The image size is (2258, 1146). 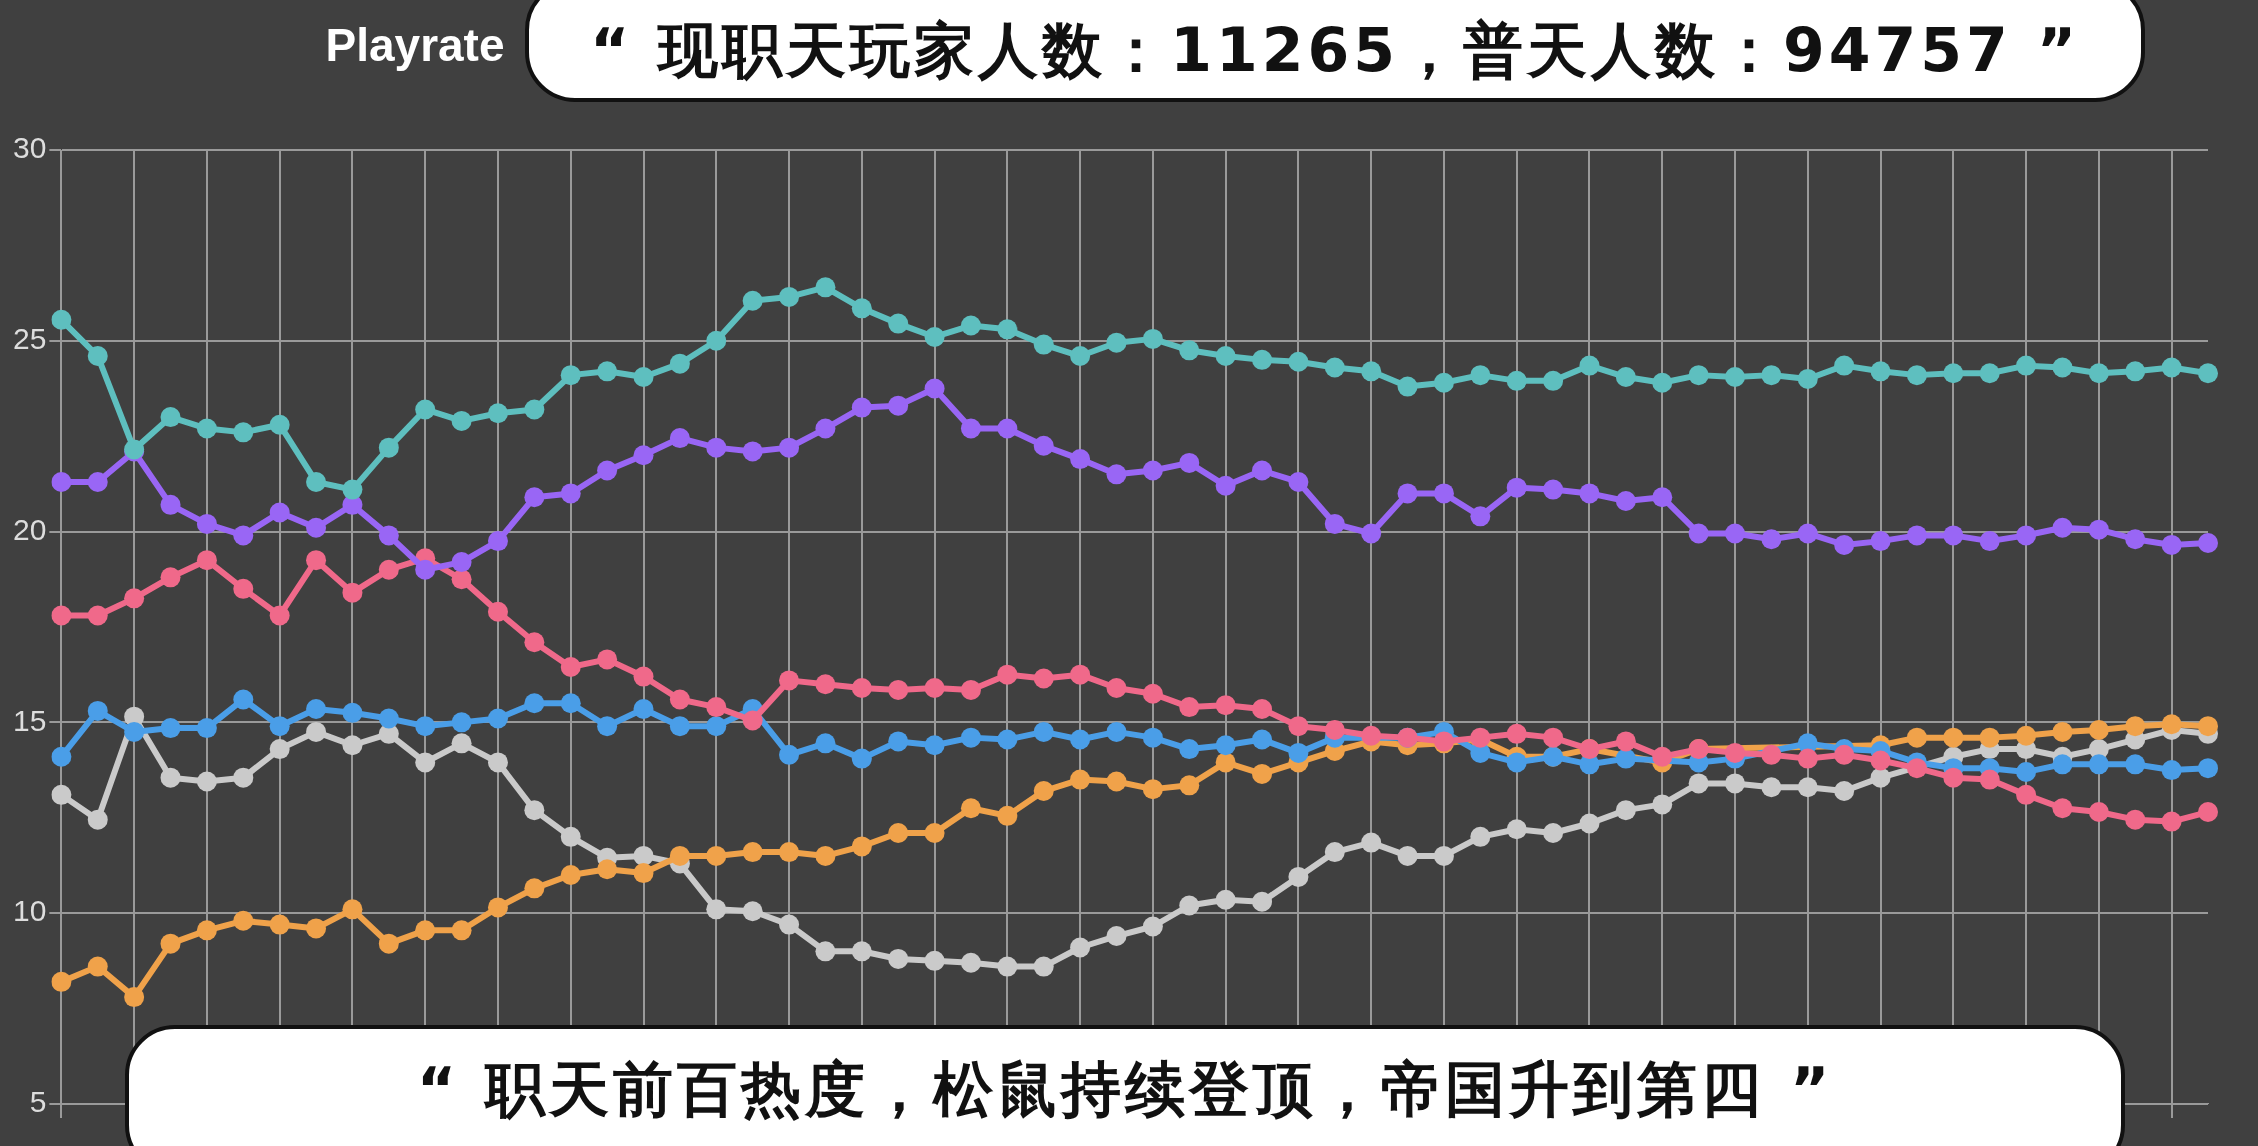 I want to click on y-tick-label: 15, so click(x=29, y=720).